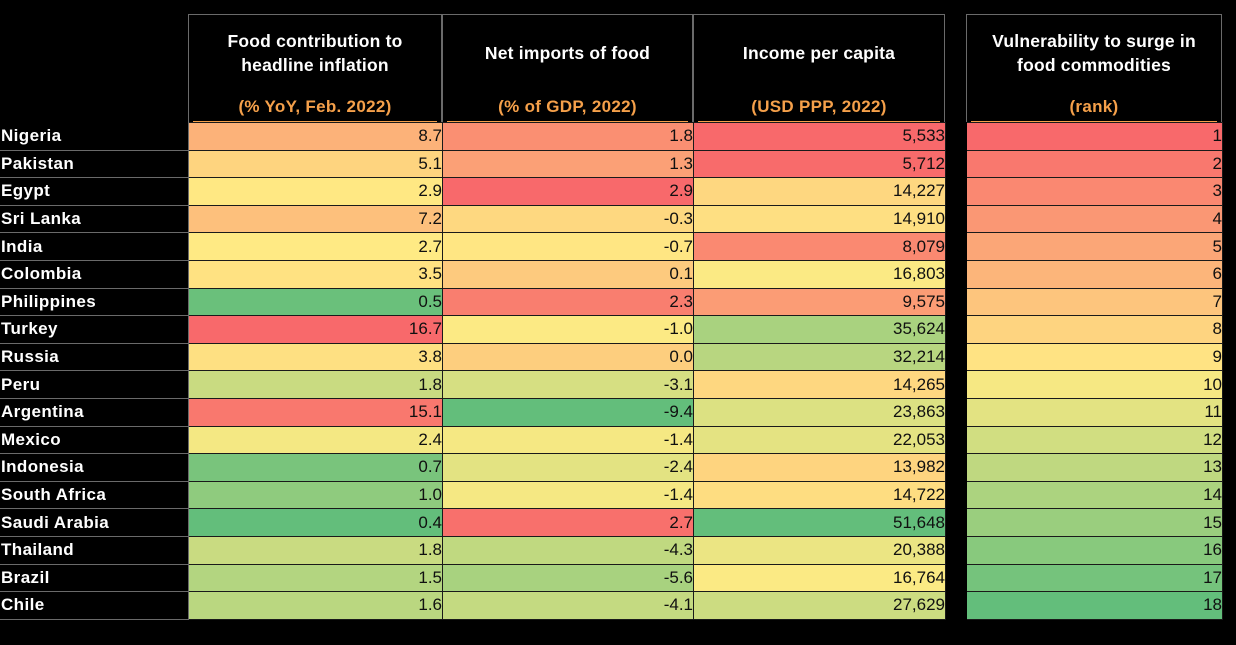  What do you see at coordinates (94, 605) in the screenshot?
I see `country-label: Chile` at bounding box center [94, 605].